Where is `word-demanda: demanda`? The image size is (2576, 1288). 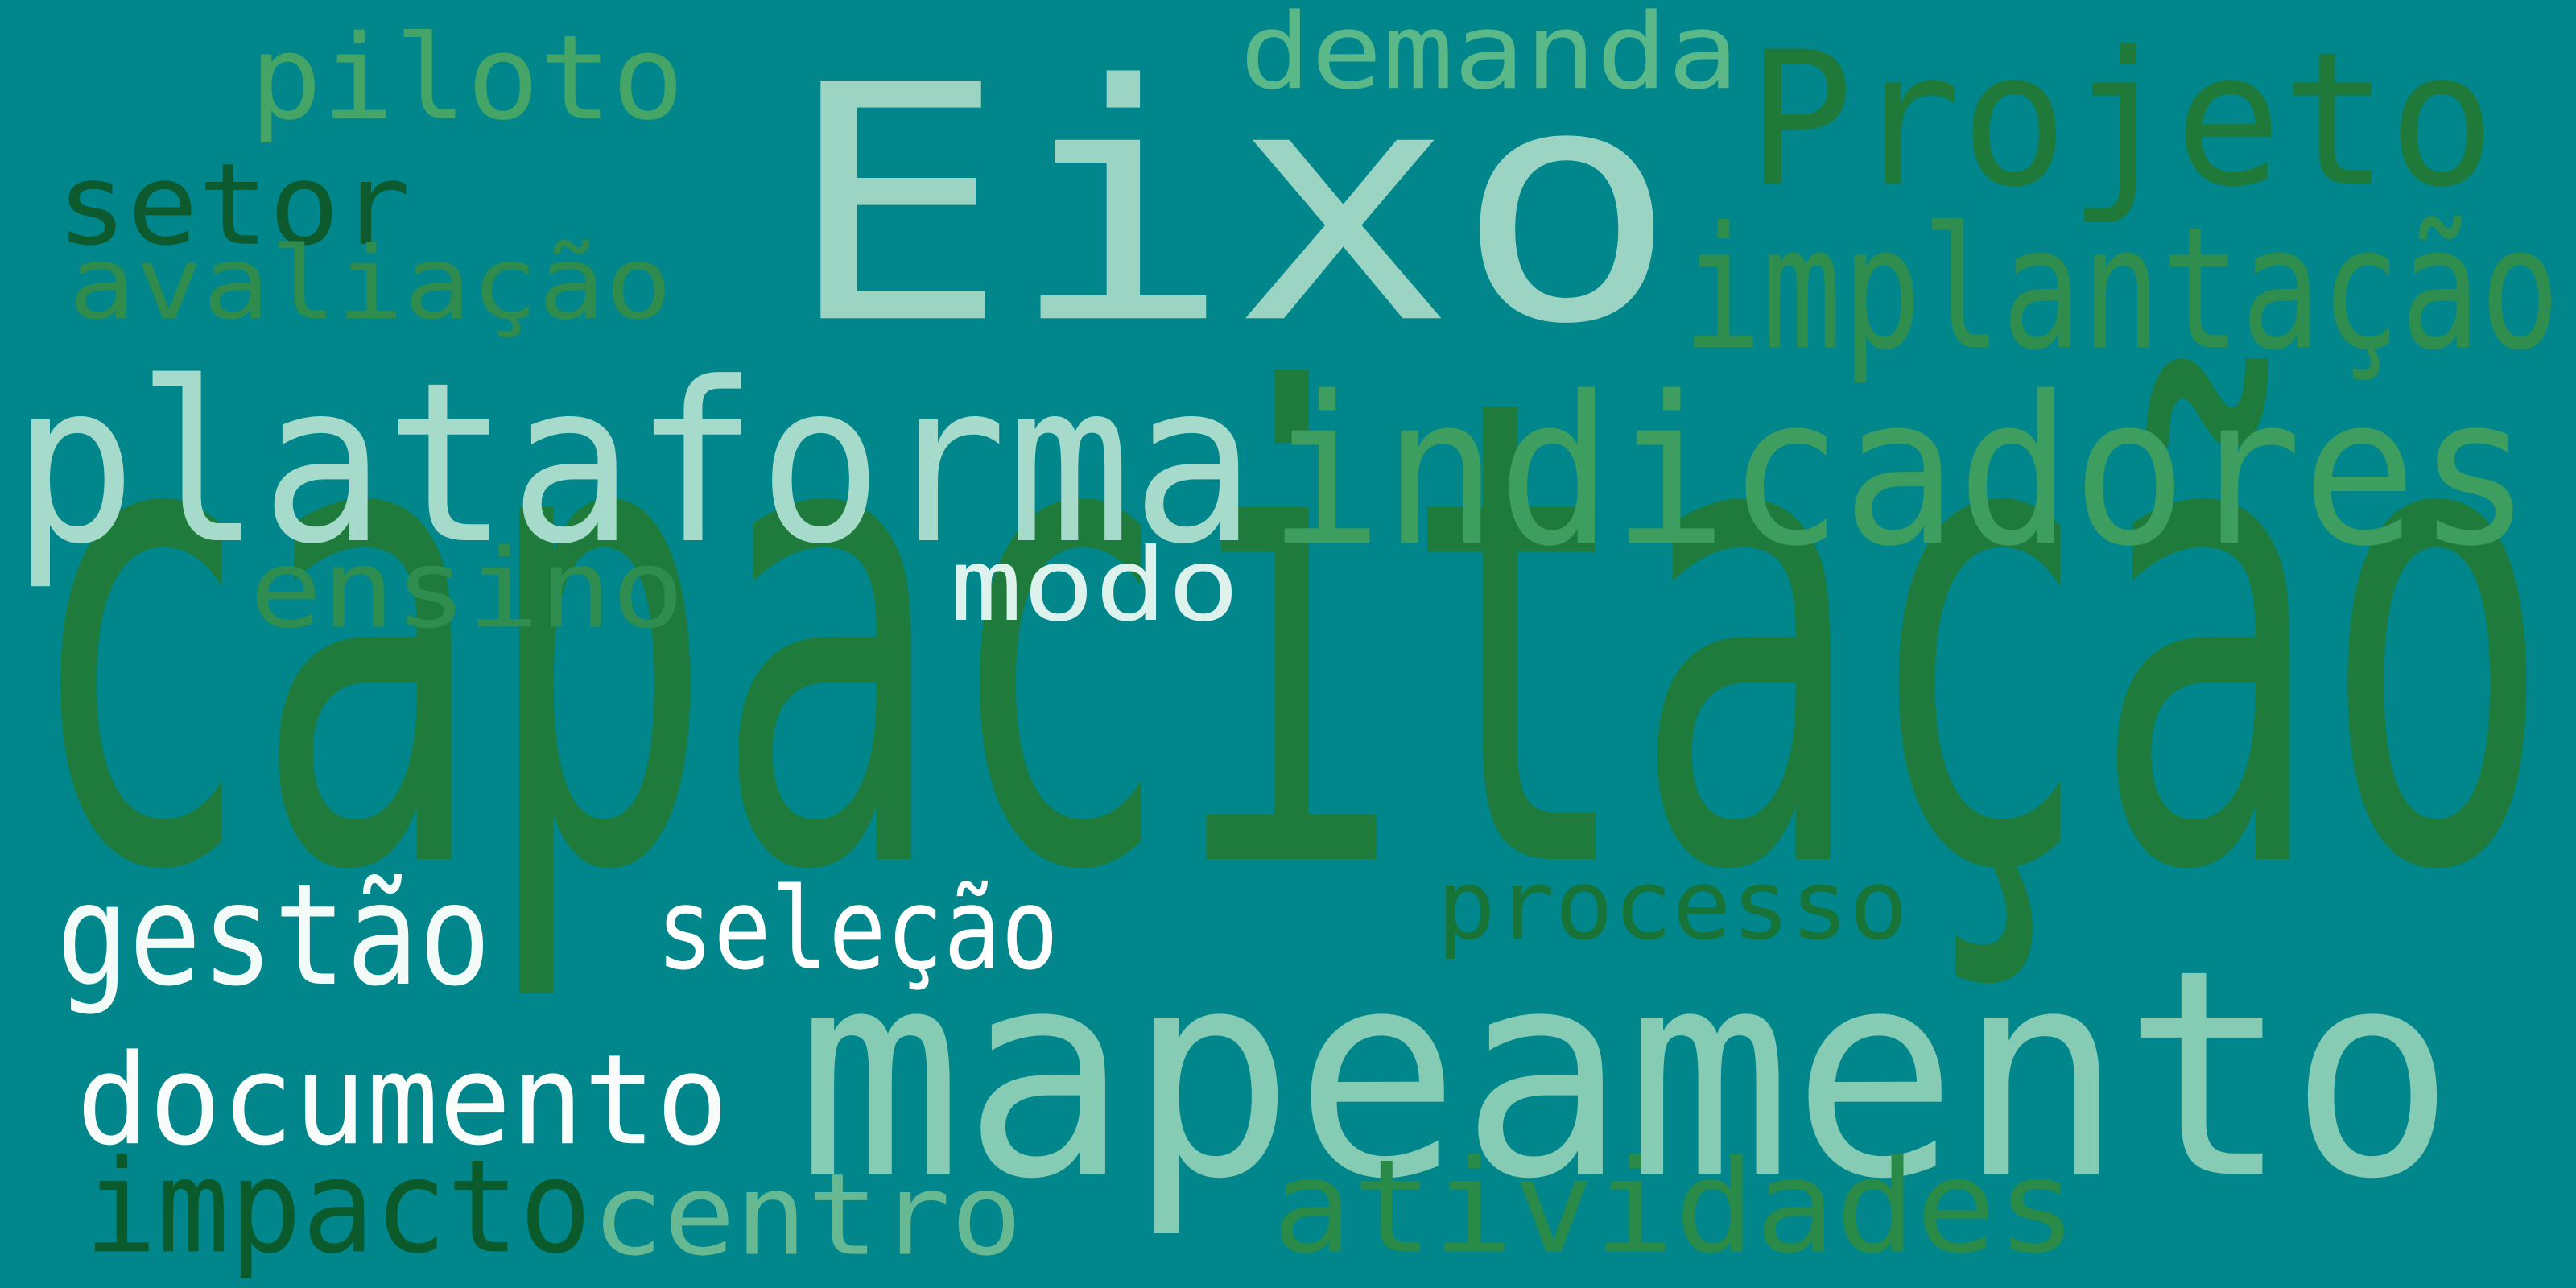
word-demanda: demanda is located at coordinates (1489, 57).